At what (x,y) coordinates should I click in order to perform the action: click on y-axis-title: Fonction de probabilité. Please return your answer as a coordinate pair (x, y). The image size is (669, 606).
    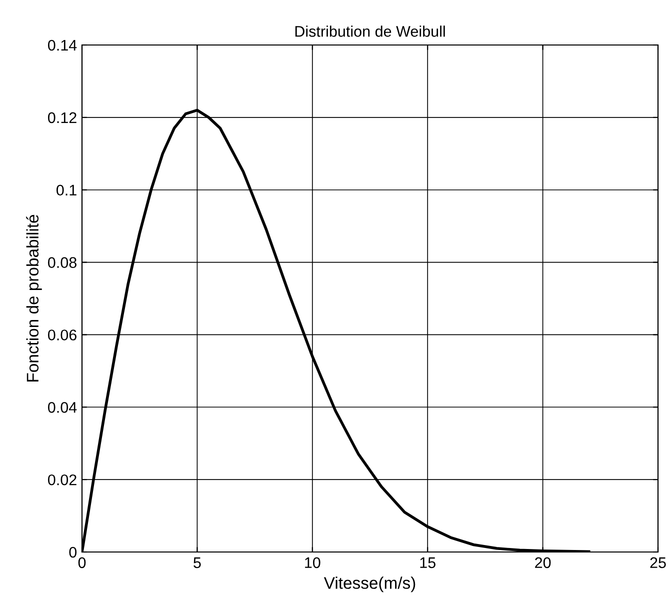
    Looking at the image, I should click on (34, 298).